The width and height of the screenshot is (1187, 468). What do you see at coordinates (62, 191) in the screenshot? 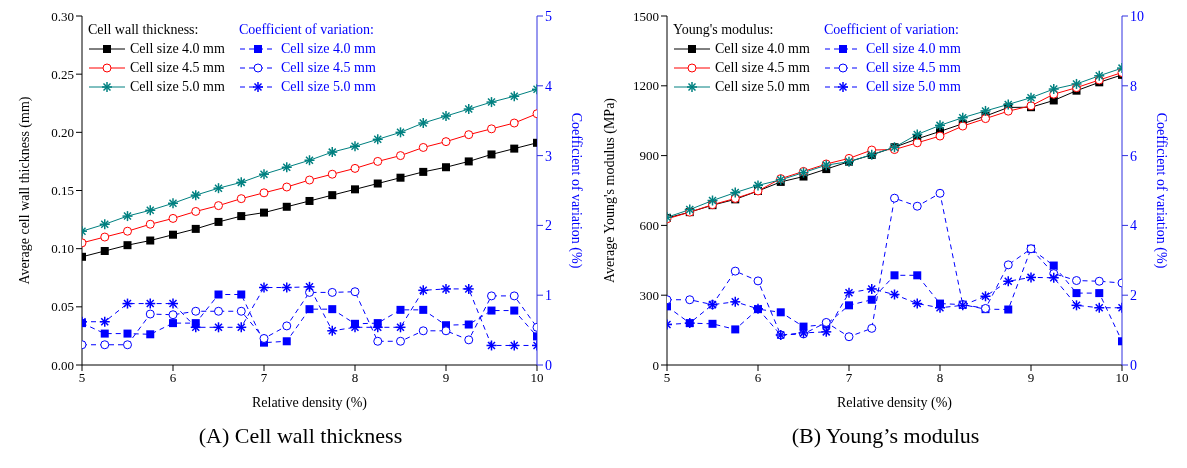
I see `y-tick-label: 0.15` at bounding box center [62, 191].